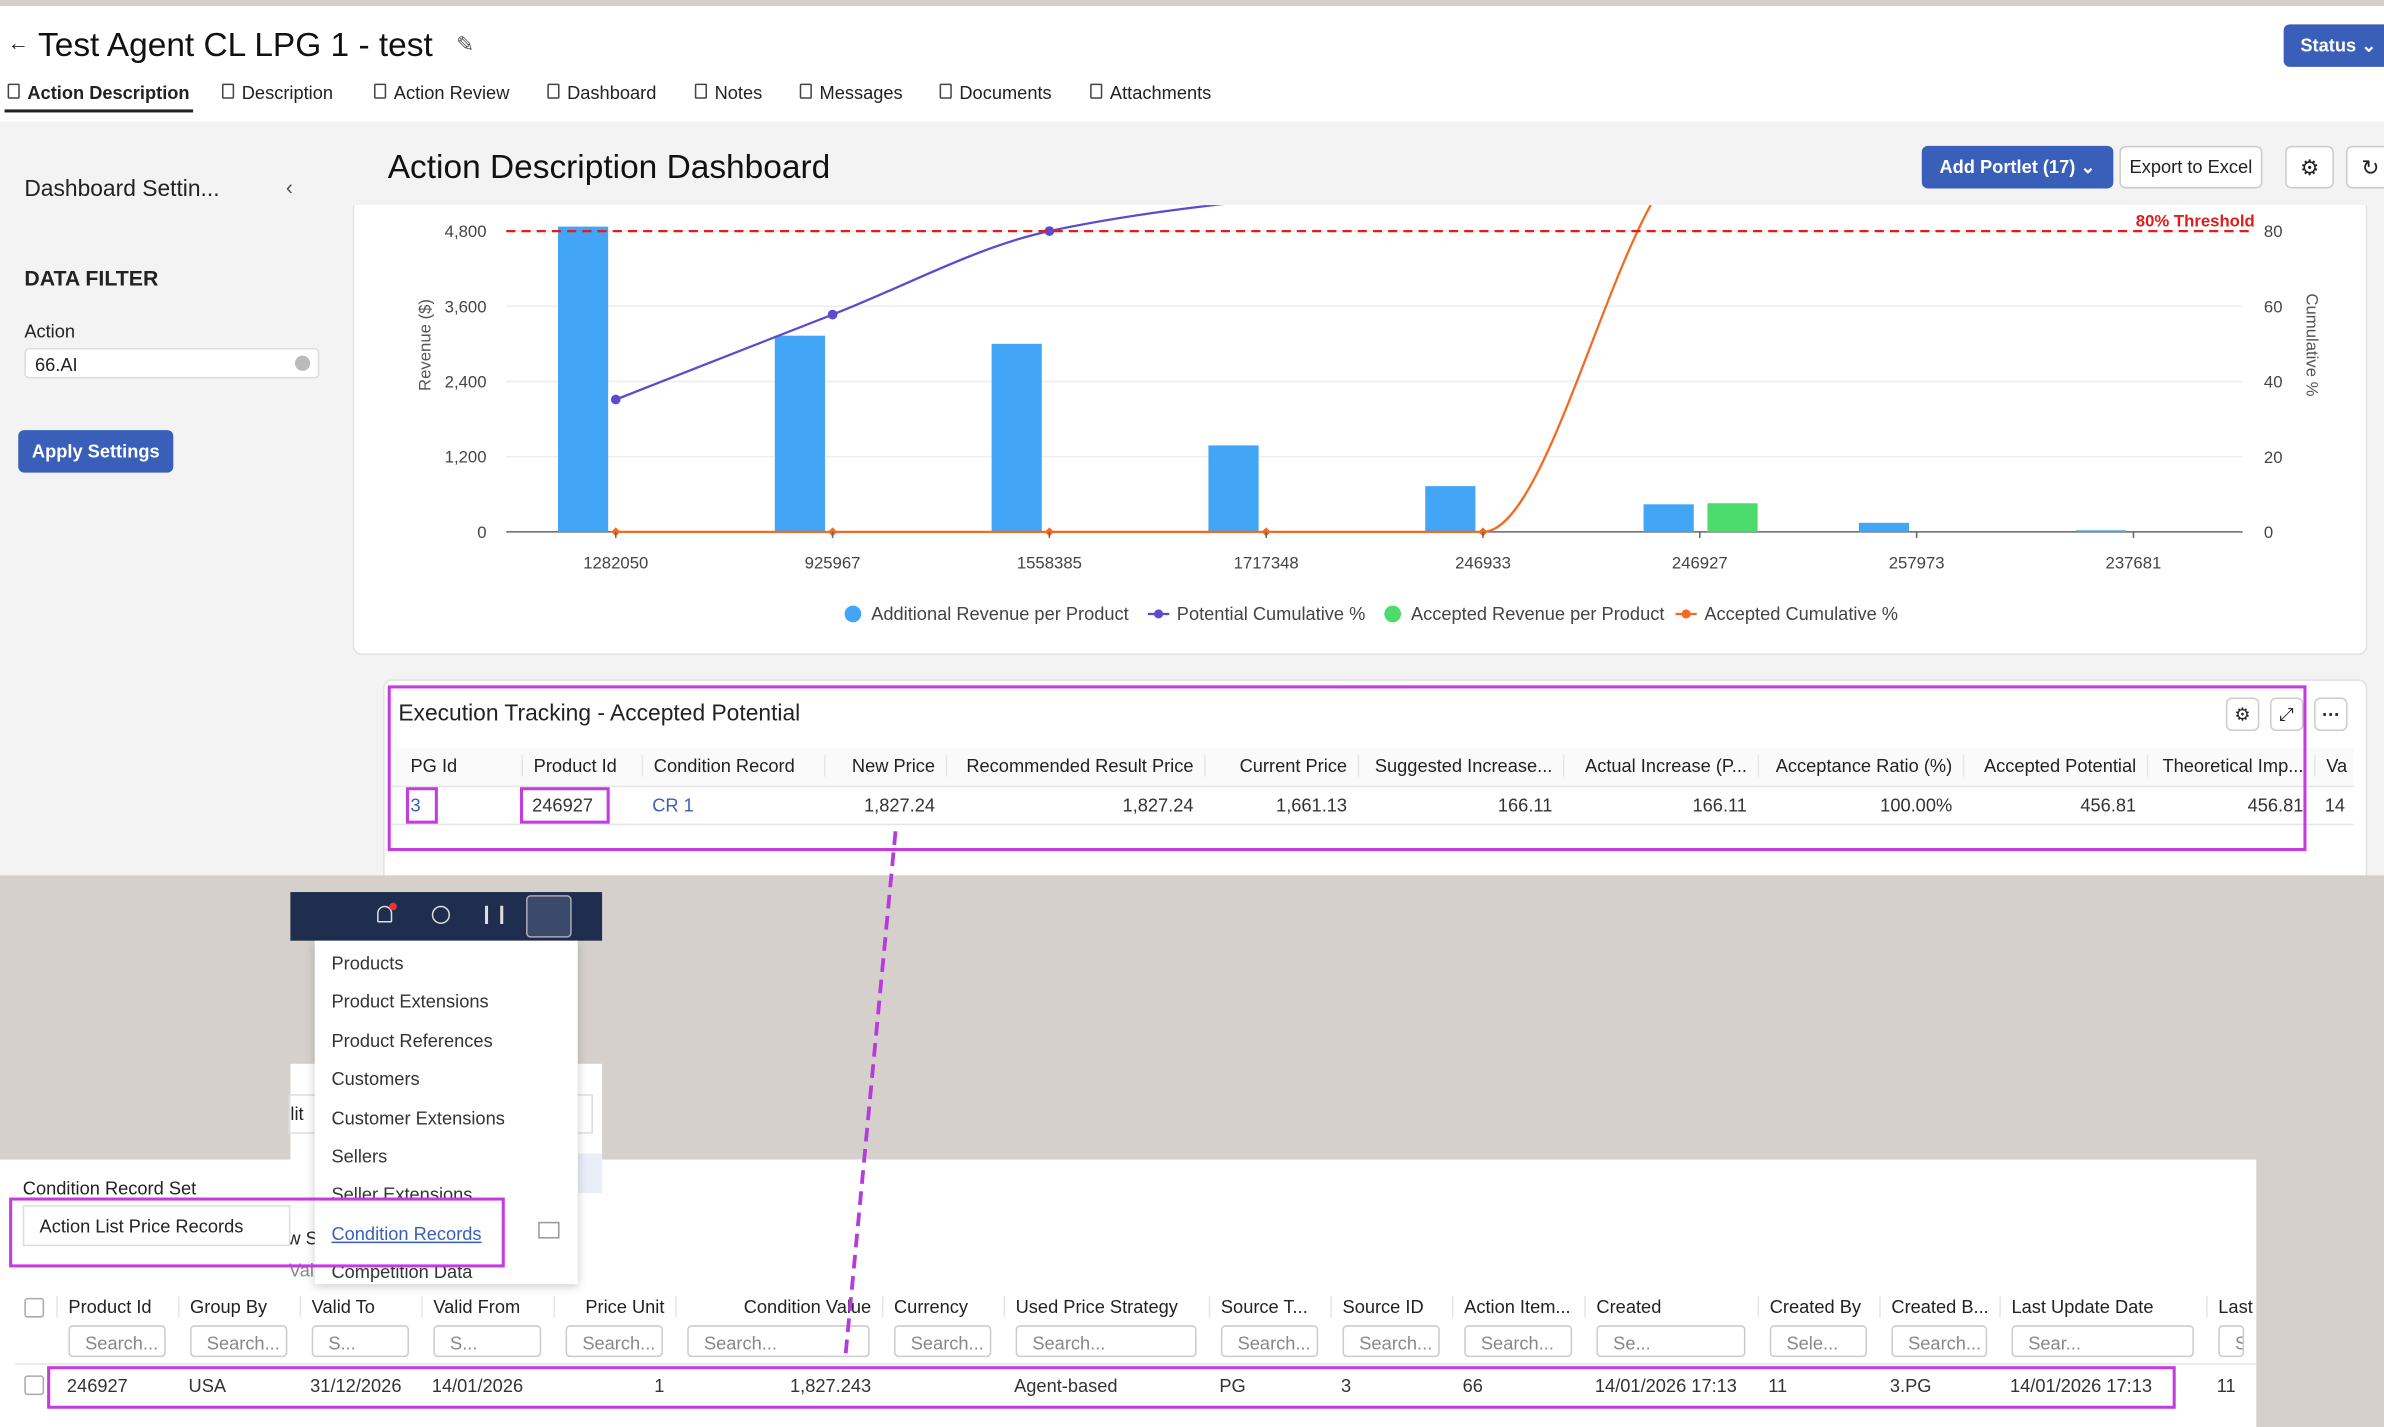  Describe the element at coordinates (2268, 532) in the screenshot. I see `y2-tick-label: 0` at that location.